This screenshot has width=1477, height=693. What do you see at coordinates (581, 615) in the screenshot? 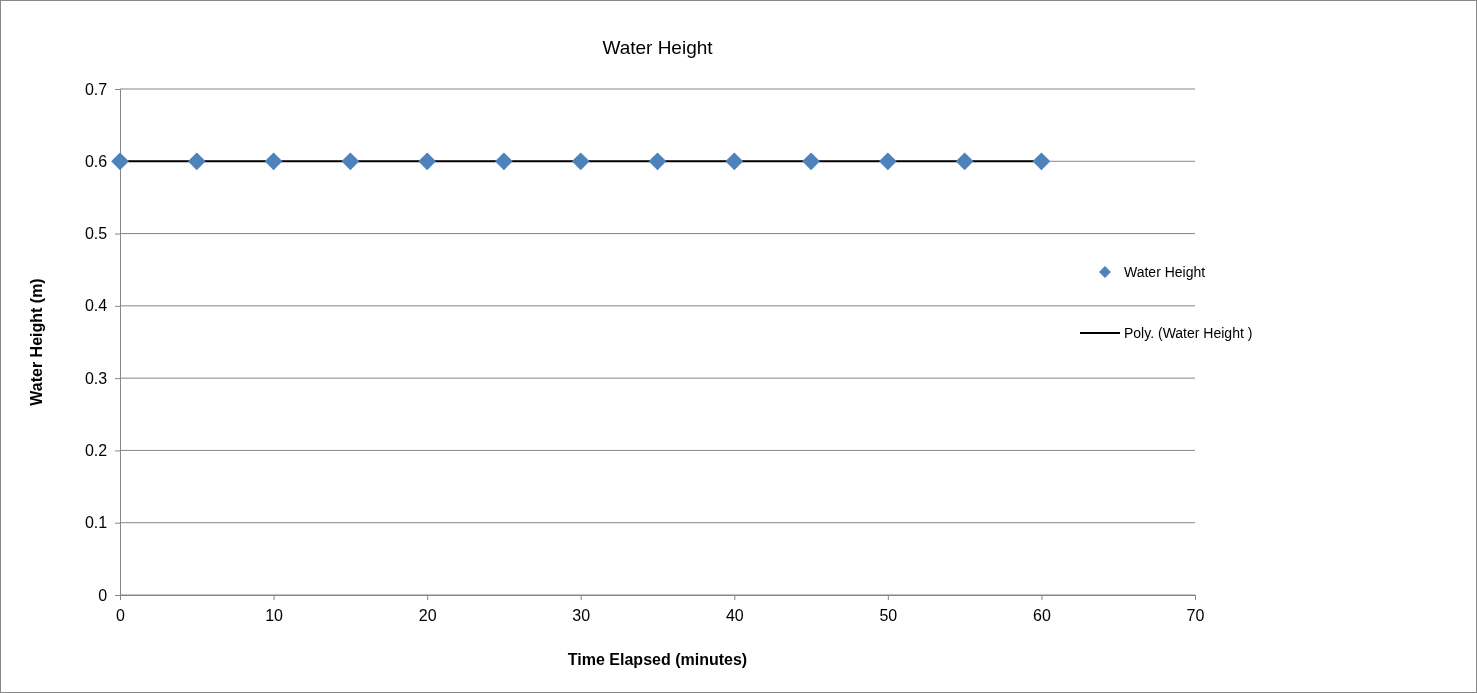
I see `x-tick-label: 30` at bounding box center [581, 615].